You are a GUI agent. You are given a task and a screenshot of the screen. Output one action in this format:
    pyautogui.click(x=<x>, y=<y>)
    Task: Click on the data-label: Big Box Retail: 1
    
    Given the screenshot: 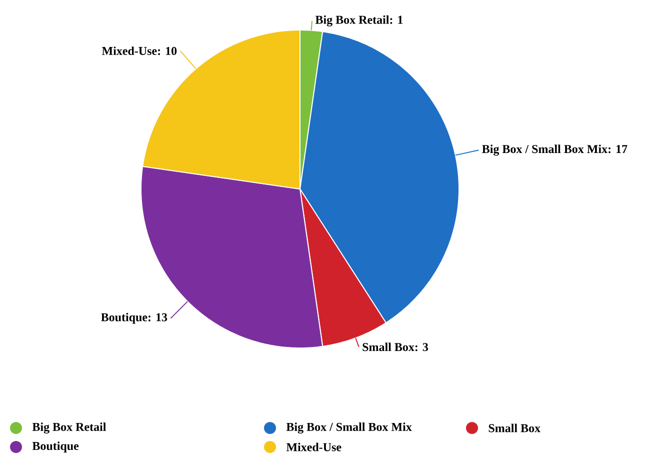 What is the action you would take?
    pyautogui.click(x=359, y=20)
    